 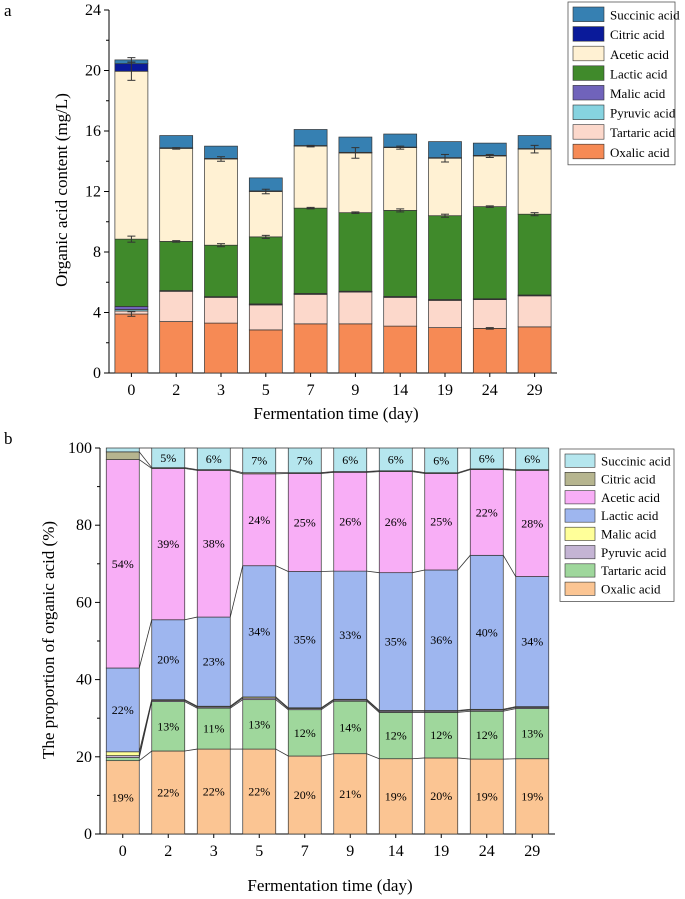 What do you see at coordinates (221, 390) in the screenshot?
I see `chart-a-xtick-label: 3` at bounding box center [221, 390].